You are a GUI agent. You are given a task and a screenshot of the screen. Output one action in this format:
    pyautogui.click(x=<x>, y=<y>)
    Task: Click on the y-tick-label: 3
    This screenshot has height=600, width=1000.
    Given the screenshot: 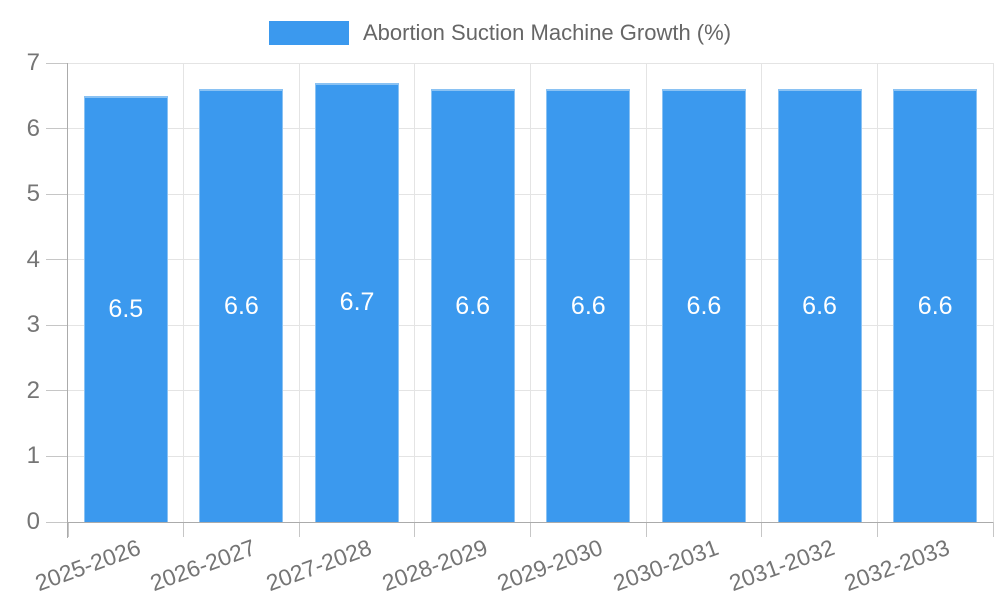 What is the action you would take?
    pyautogui.click(x=33, y=325)
    